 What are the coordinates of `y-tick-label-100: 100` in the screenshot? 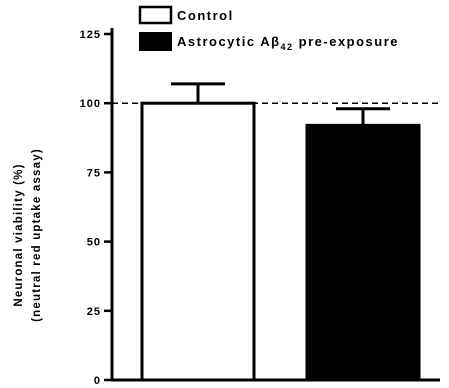 It's located at (90, 104).